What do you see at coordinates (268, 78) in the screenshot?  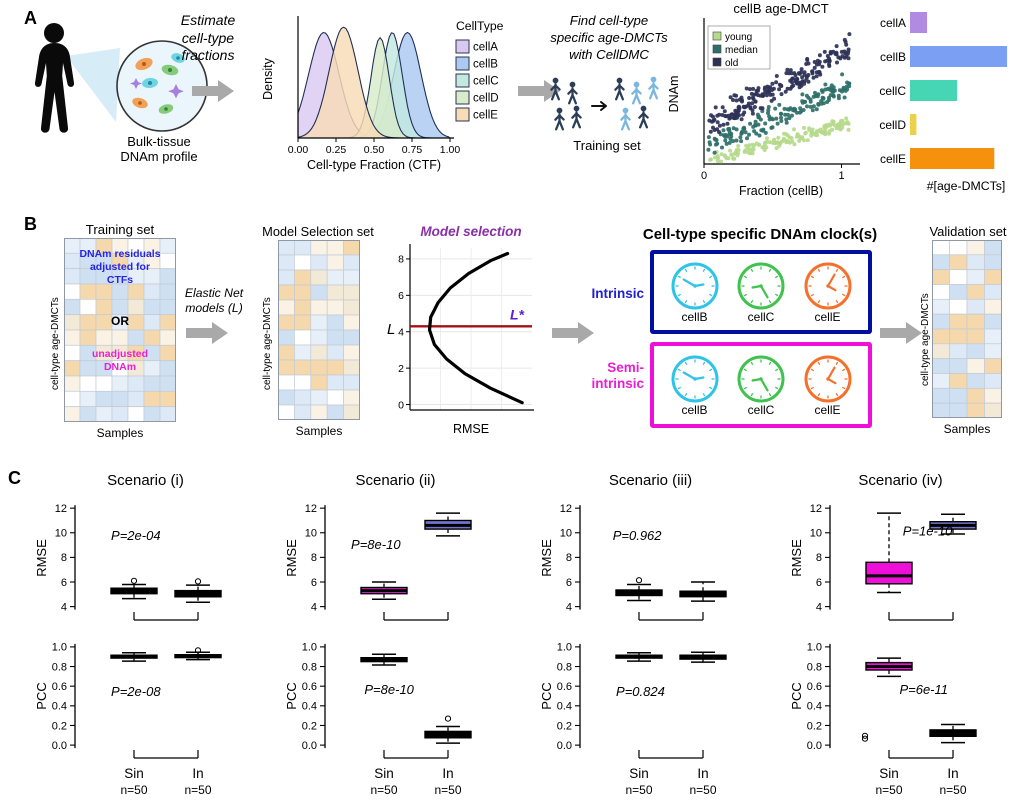 I see `svg-text: Density` at bounding box center [268, 78].